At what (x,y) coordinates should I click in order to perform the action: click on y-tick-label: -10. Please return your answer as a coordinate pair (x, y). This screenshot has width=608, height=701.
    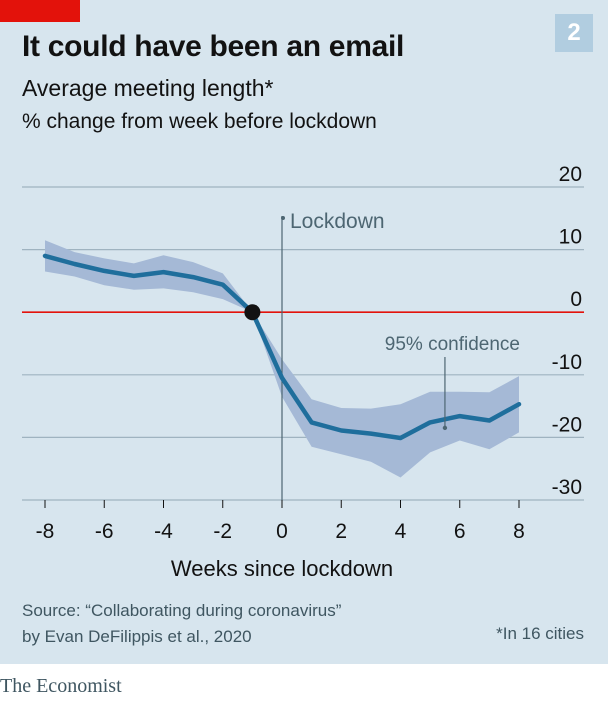
    Looking at the image, I should click on (567, 362).